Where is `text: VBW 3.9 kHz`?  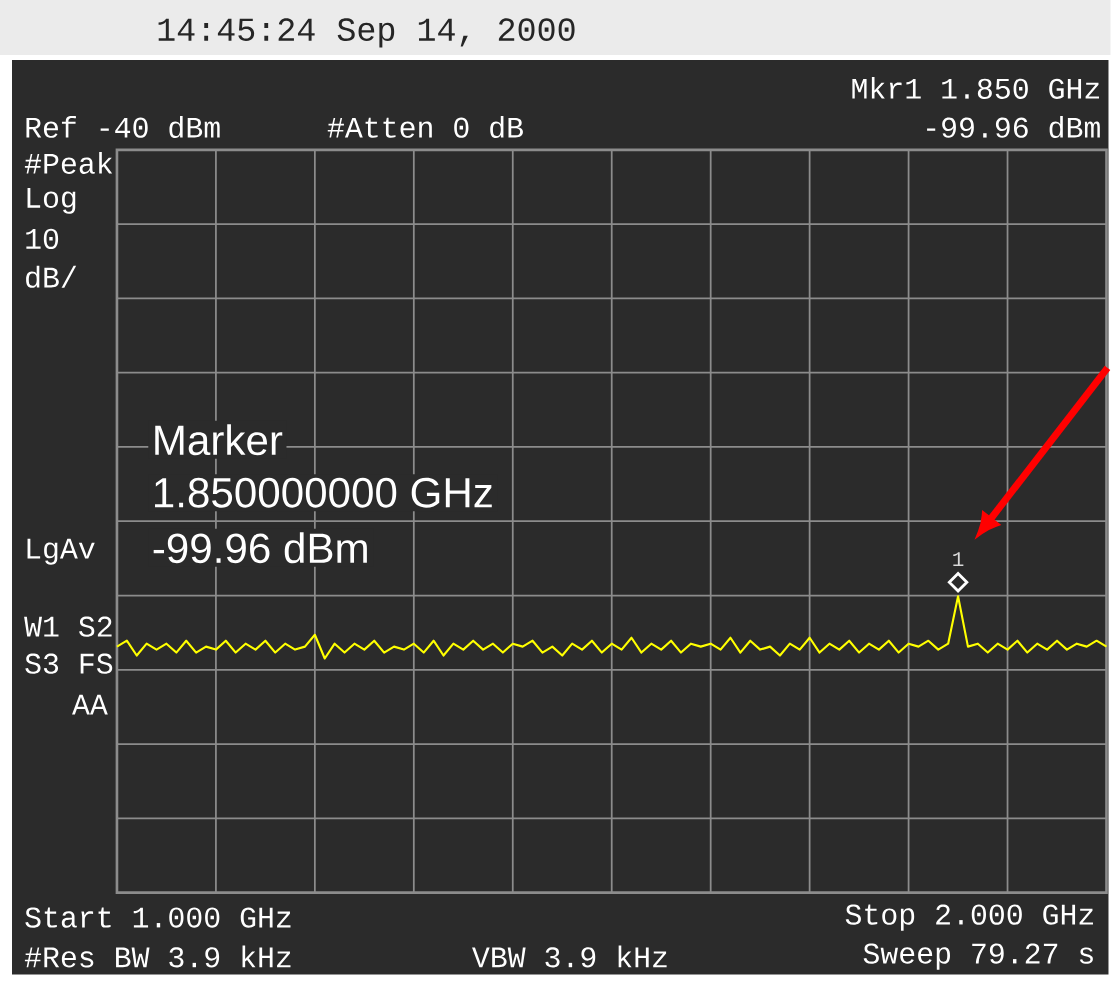
text: VBW 3.9 kHz is located at coordinates (569, 956).